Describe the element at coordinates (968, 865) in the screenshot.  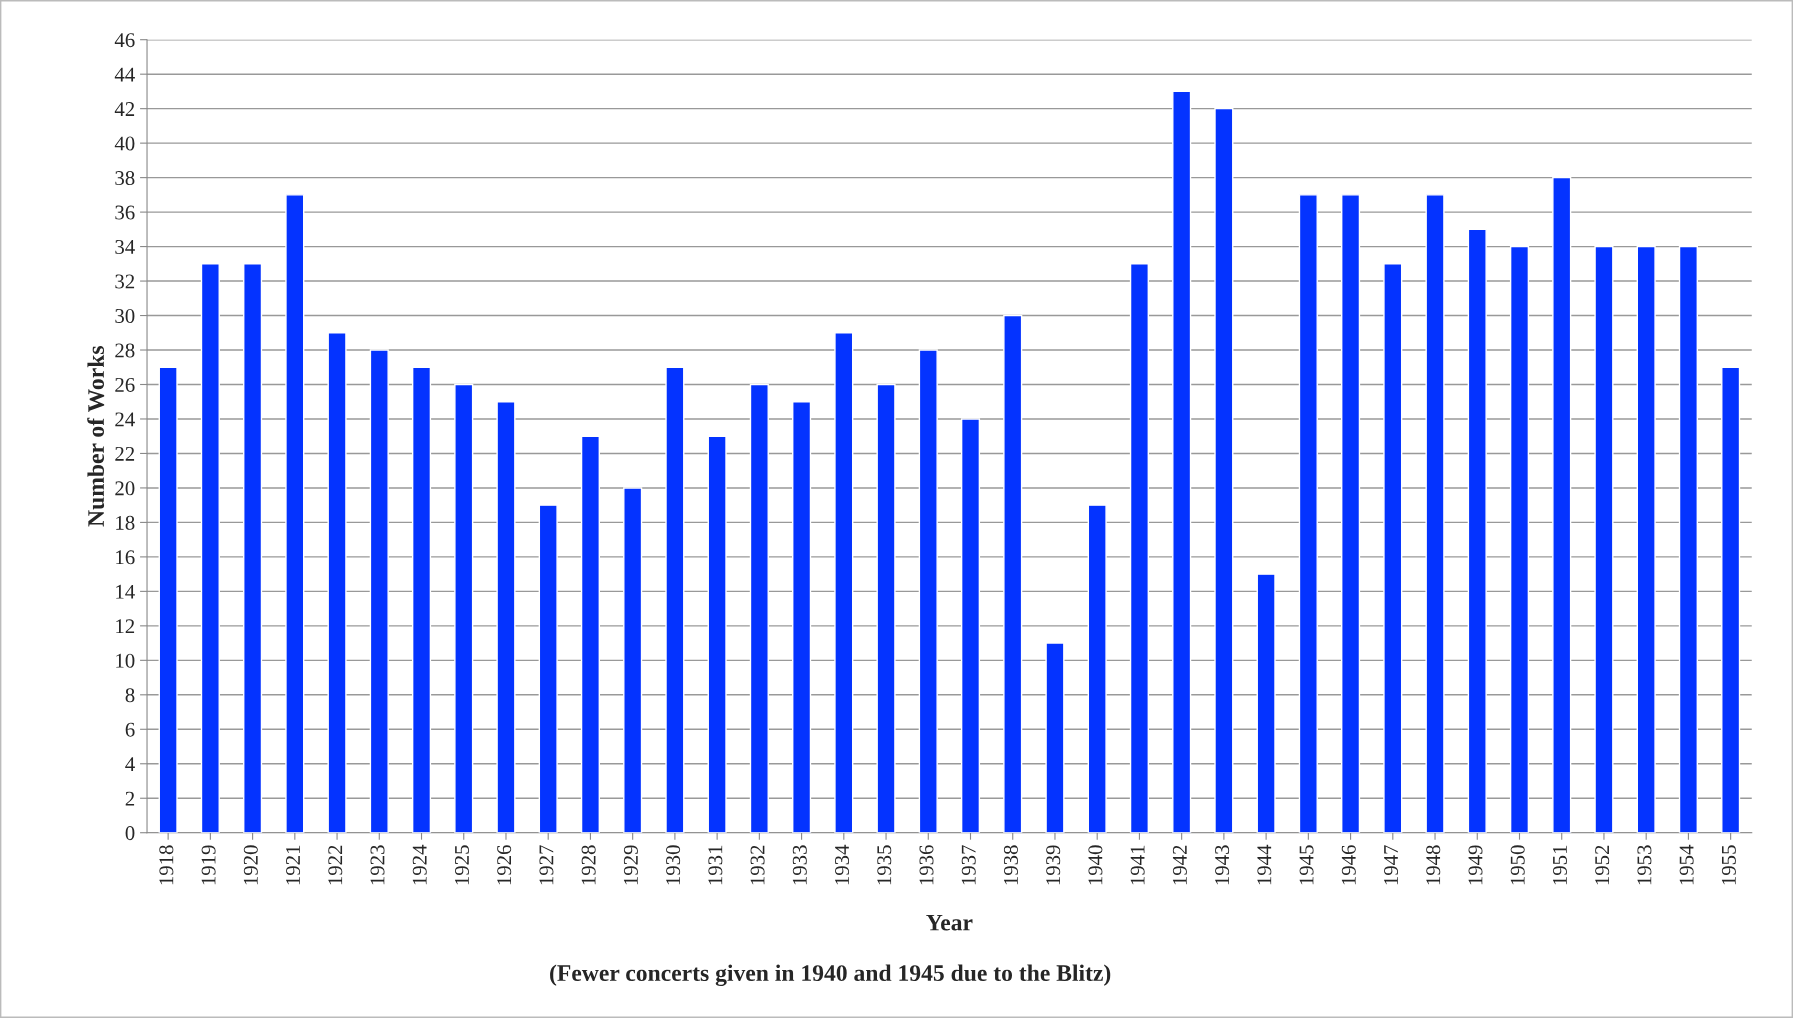
I see `x-tick-label: 1937` at that location.